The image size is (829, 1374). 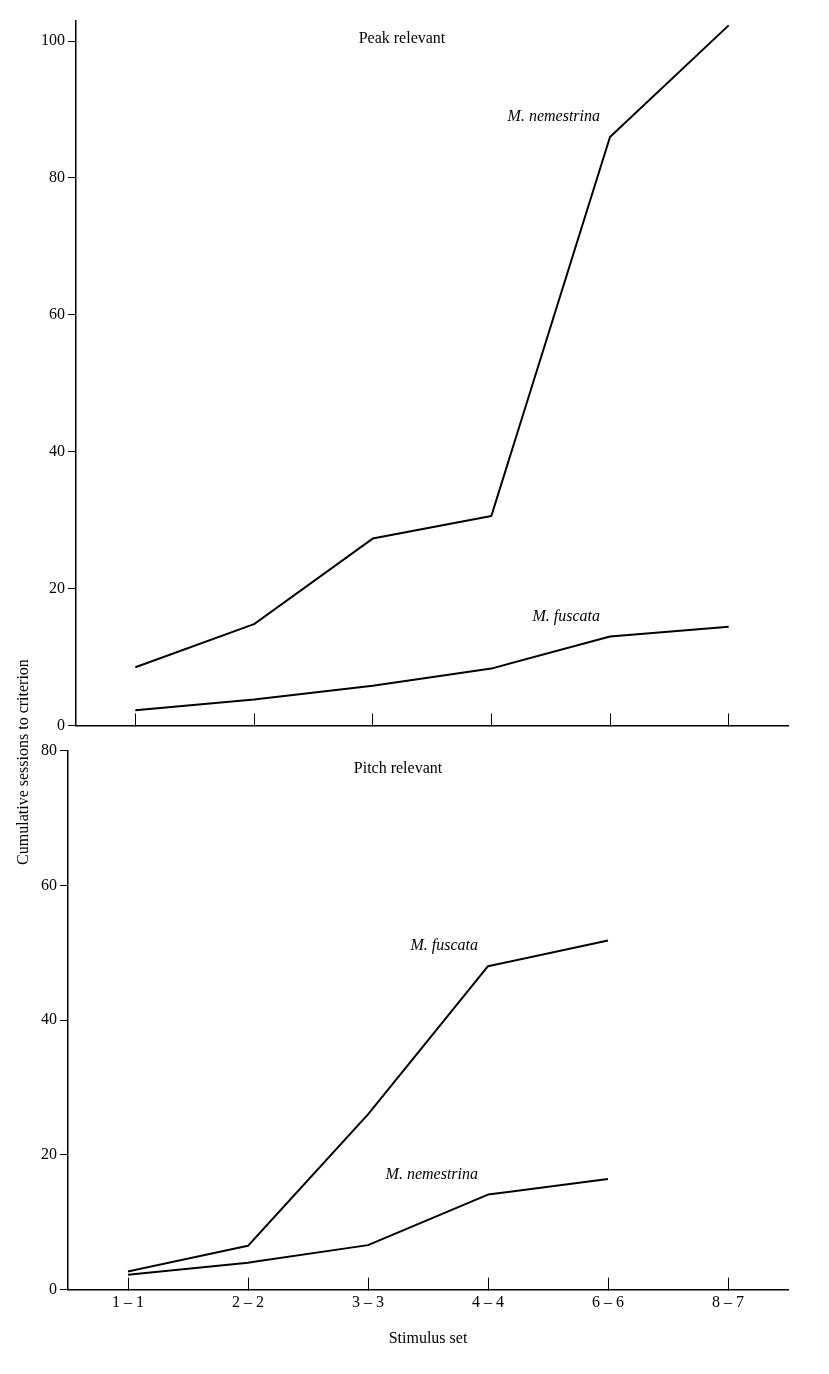 I want to click on x-tick-label: 1 – 1, so click(x=128, y=1302).